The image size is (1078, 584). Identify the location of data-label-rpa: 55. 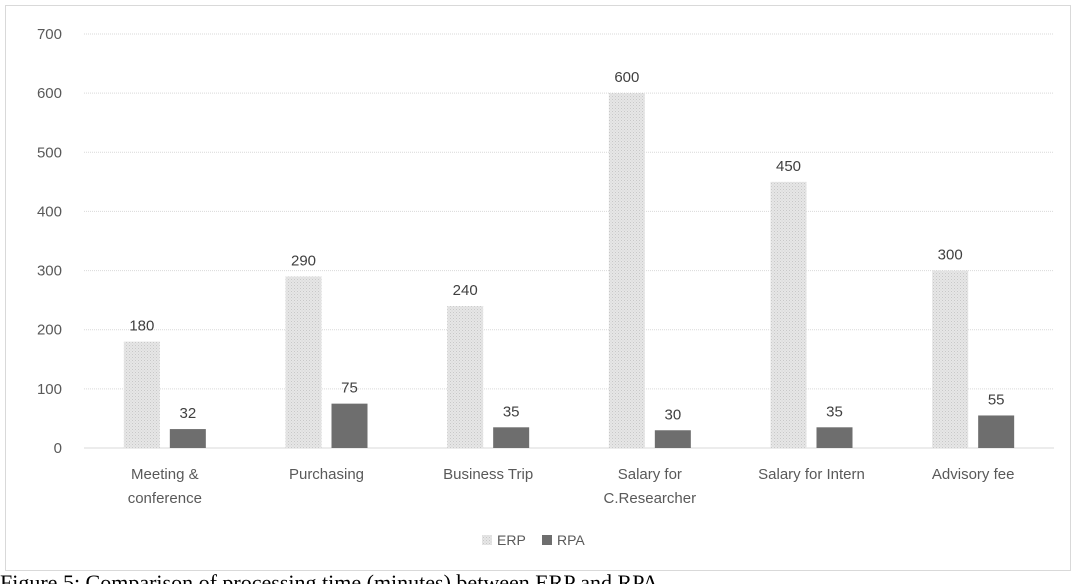
(996, 399).